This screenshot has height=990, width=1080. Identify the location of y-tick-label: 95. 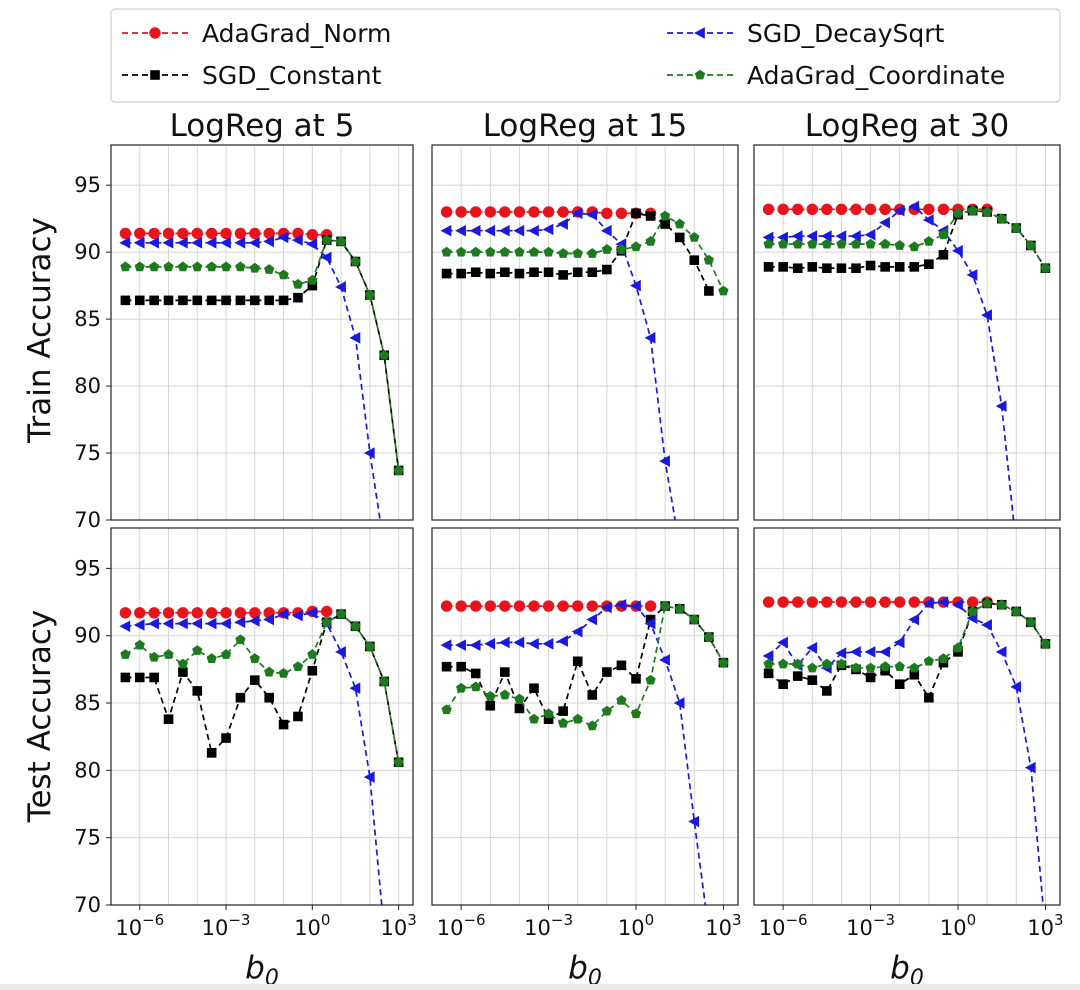
(87, 185).